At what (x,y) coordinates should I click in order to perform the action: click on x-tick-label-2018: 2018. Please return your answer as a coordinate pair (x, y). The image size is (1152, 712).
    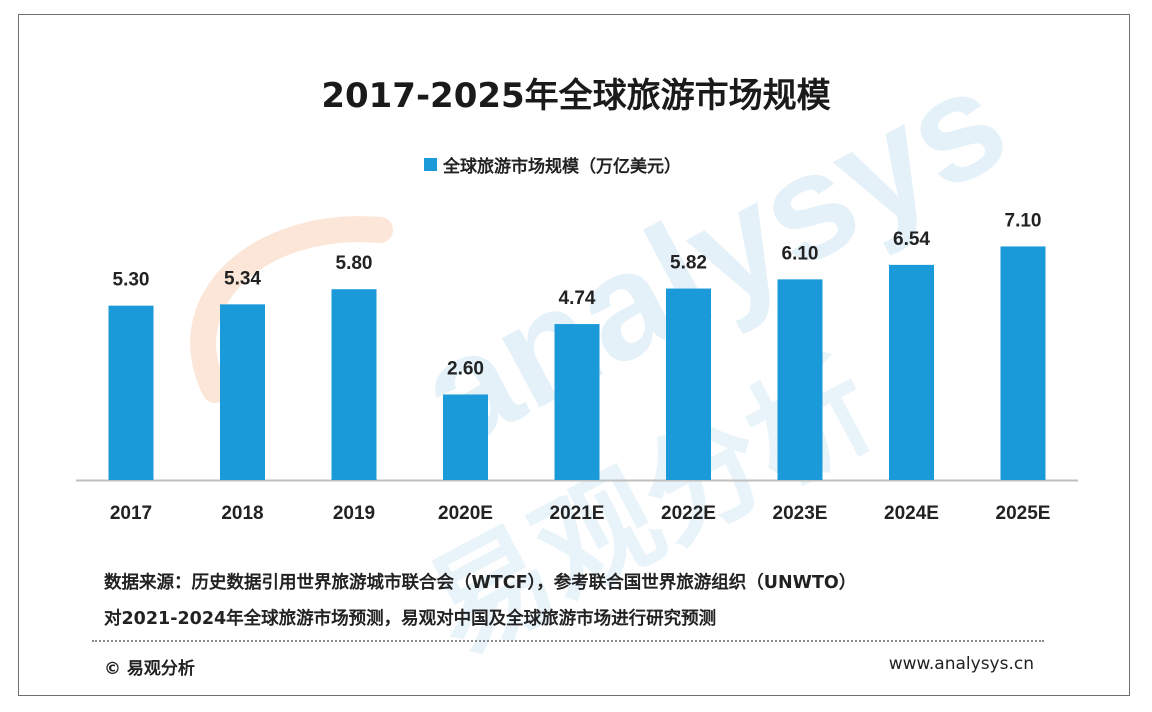
    Looking at the image, I should click on (242, 513).